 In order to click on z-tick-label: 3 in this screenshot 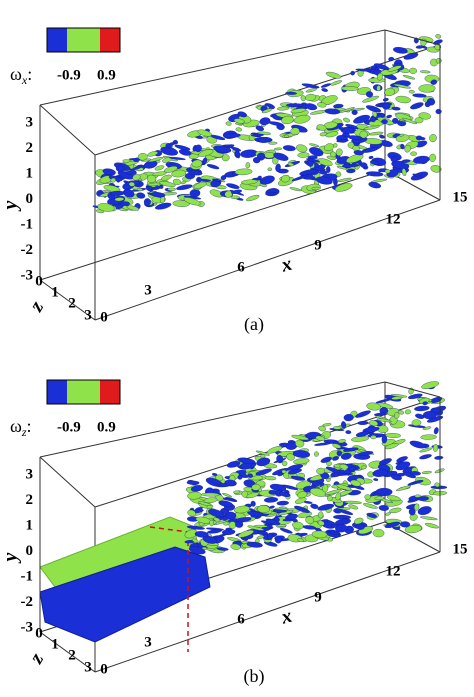, I will do `click(88, 315)`.